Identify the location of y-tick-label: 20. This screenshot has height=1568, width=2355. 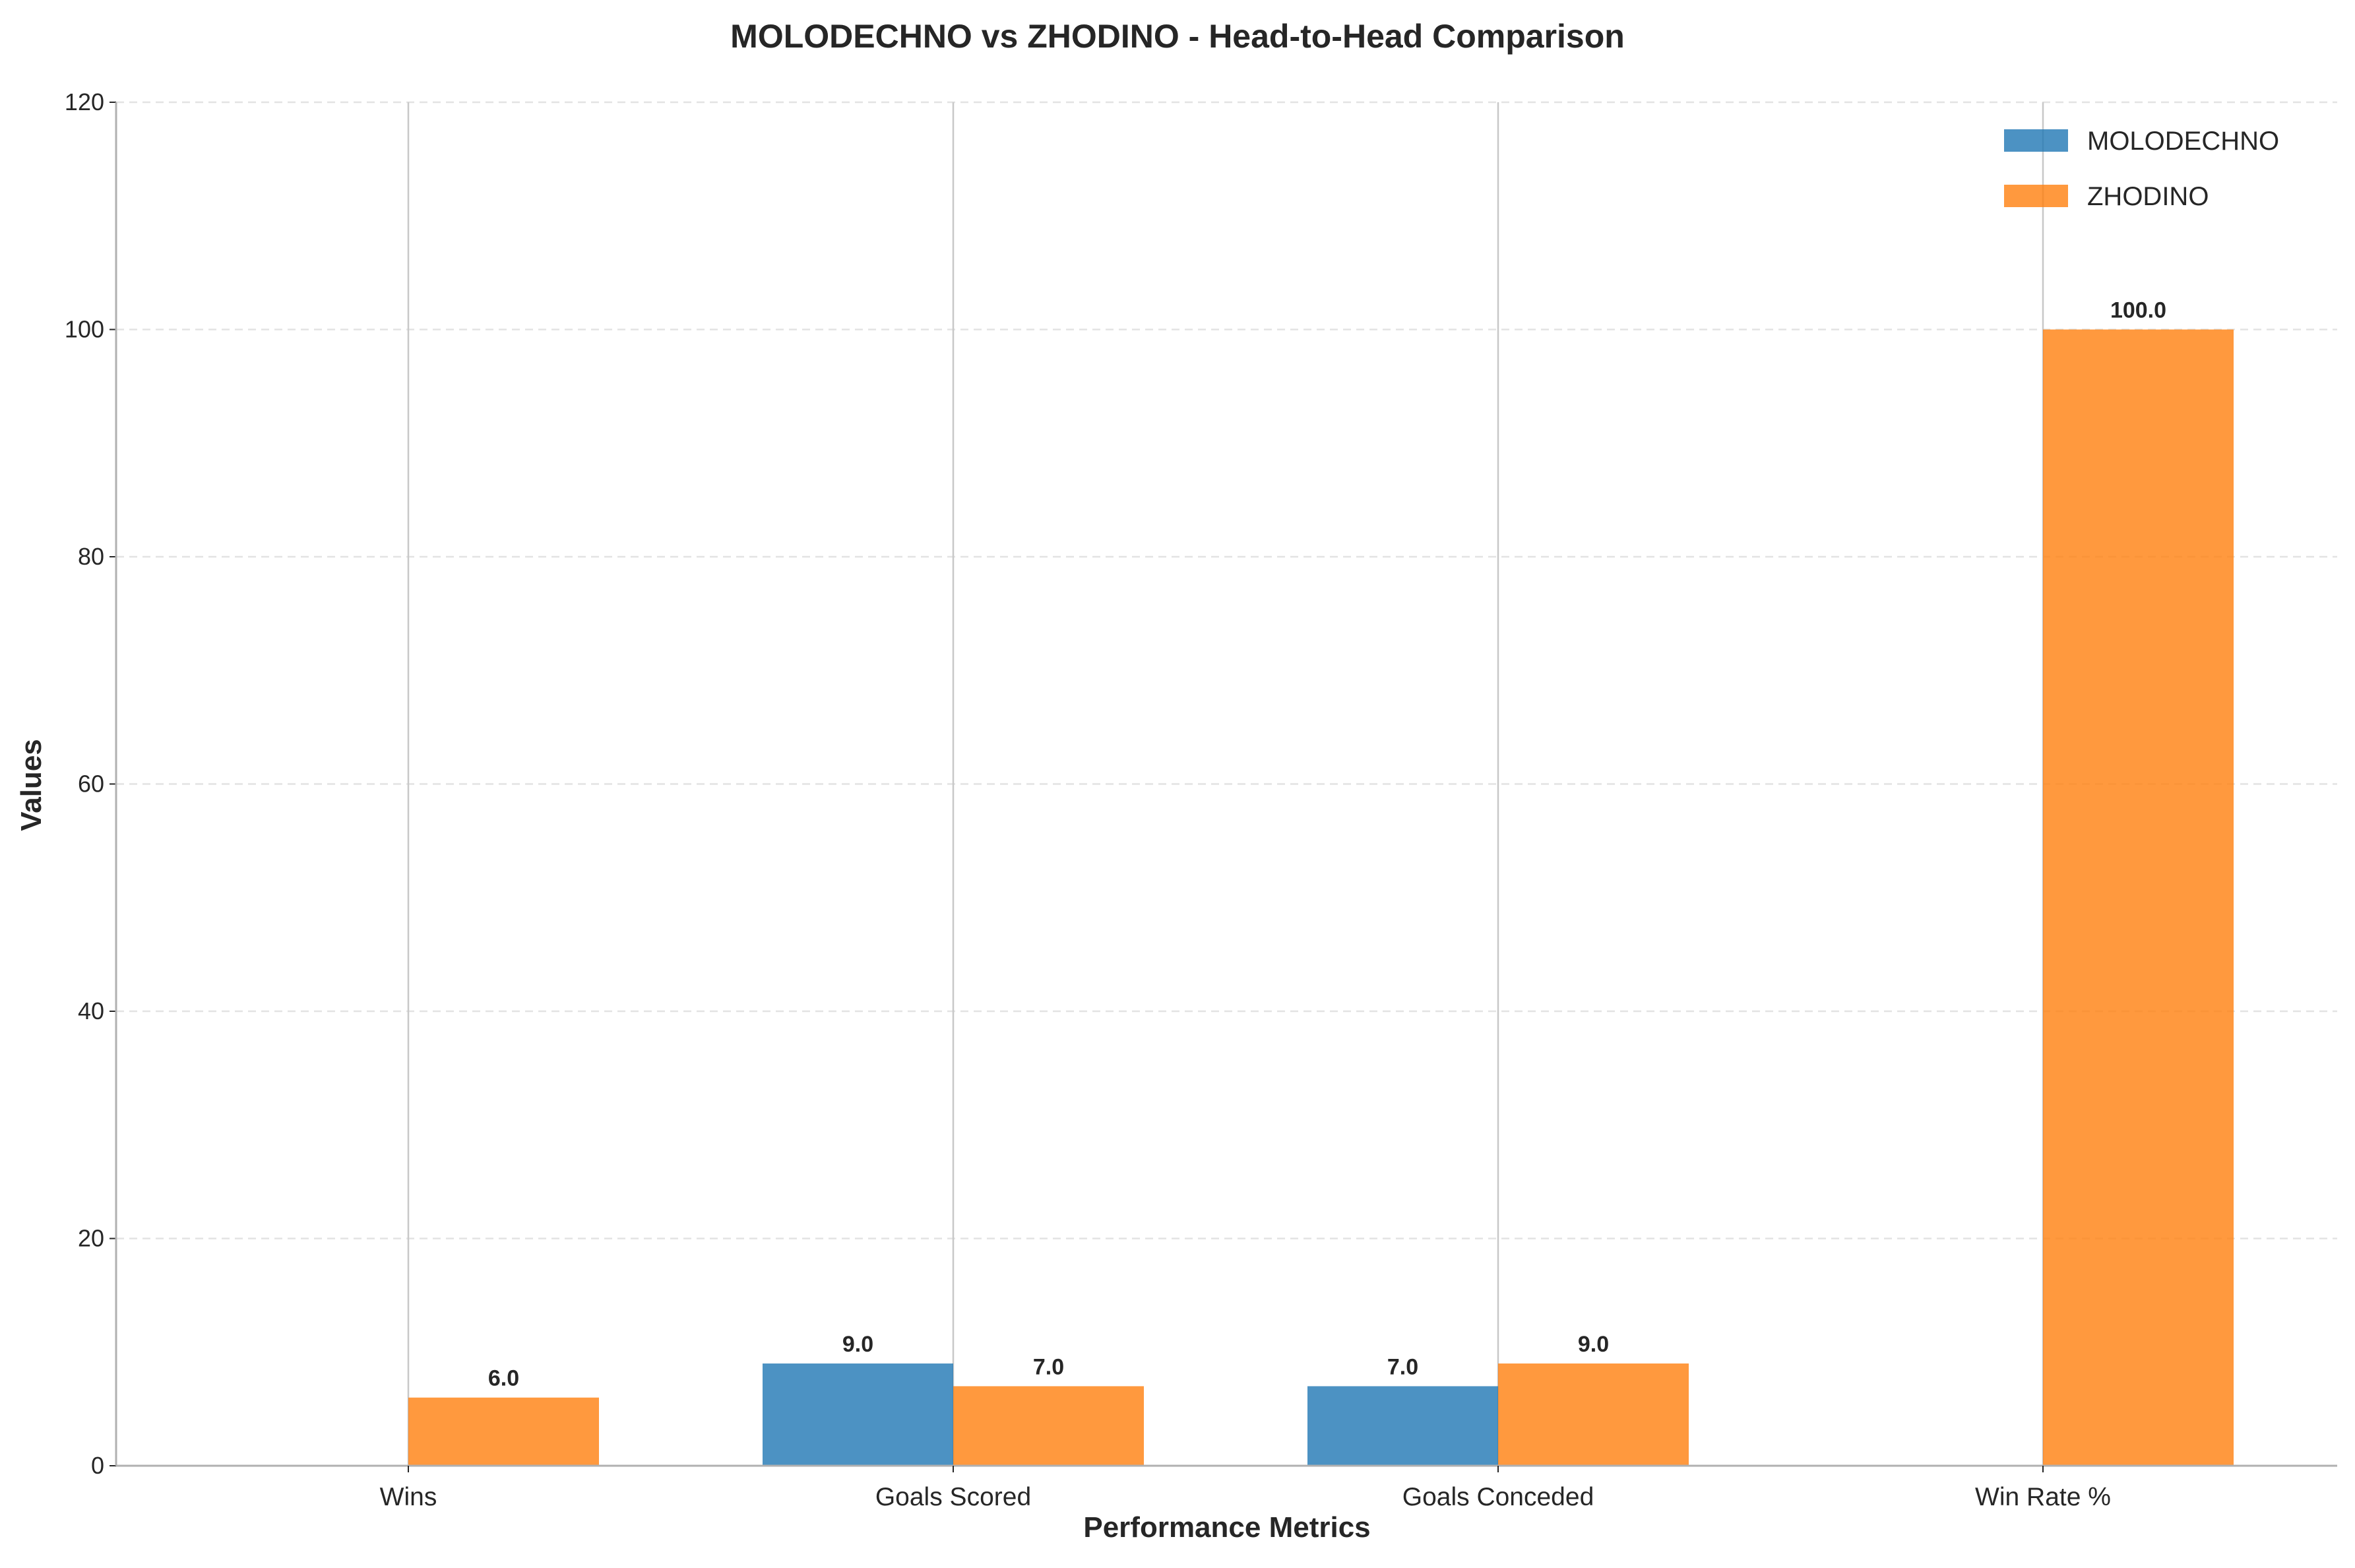
(91, 1238).